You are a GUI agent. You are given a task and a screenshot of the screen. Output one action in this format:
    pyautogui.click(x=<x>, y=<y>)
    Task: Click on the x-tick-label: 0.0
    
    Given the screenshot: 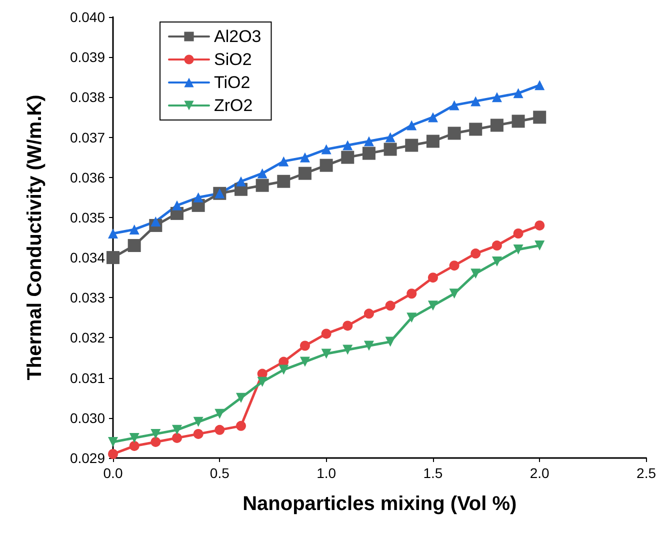 What is the action you would take?
    pyautogui.click(x=113, y=473)
    